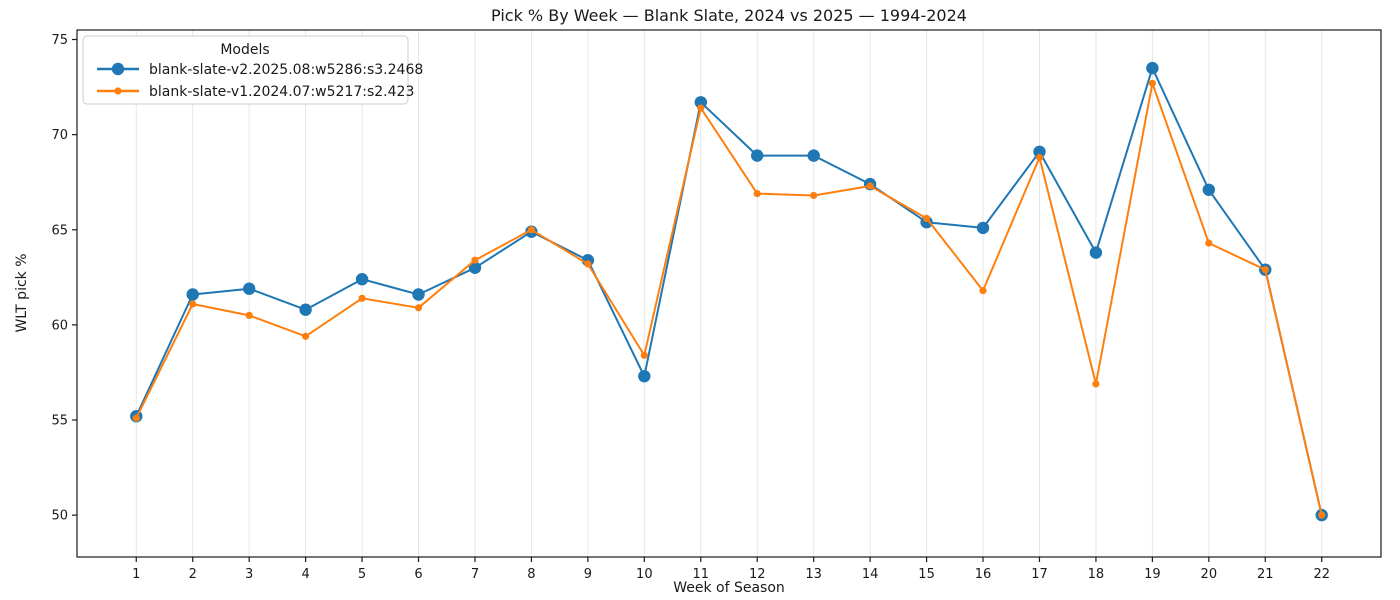 This screenshot has height=600, width=1400. I want to click on legend-box, so click(245, 70).